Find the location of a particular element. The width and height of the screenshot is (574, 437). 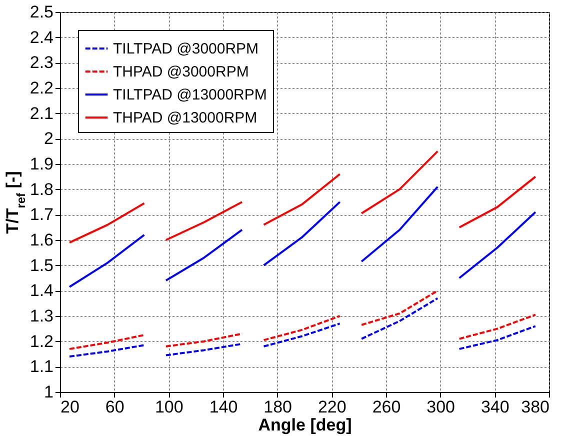

x-tick-label: 60 is located at coordinates (114, 407).